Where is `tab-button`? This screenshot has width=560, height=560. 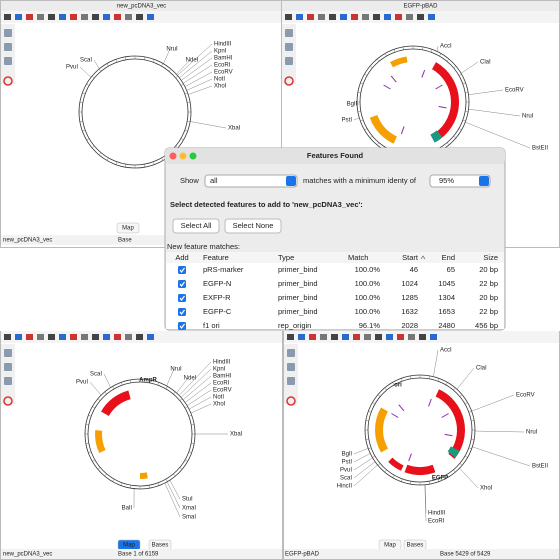 tab-button is located at coordinates (128, 228).